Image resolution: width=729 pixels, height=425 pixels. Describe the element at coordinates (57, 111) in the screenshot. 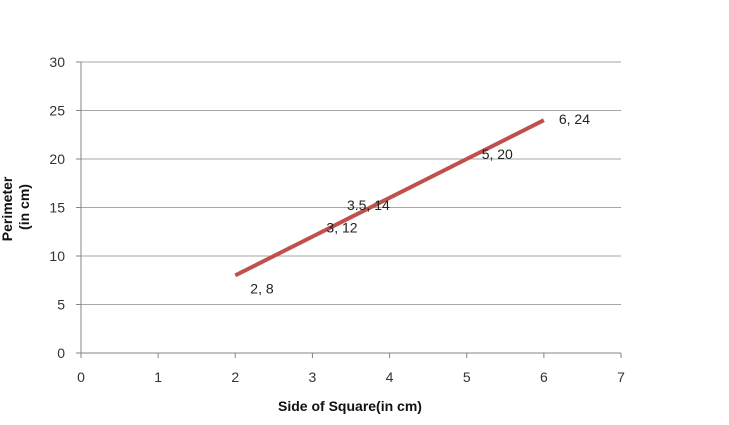

I see `y-tick-label: 25` at that location.